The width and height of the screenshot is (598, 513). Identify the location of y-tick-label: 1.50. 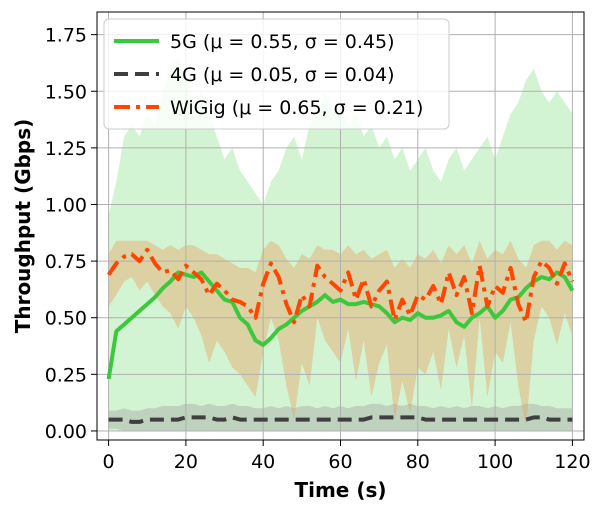
(66, 92).